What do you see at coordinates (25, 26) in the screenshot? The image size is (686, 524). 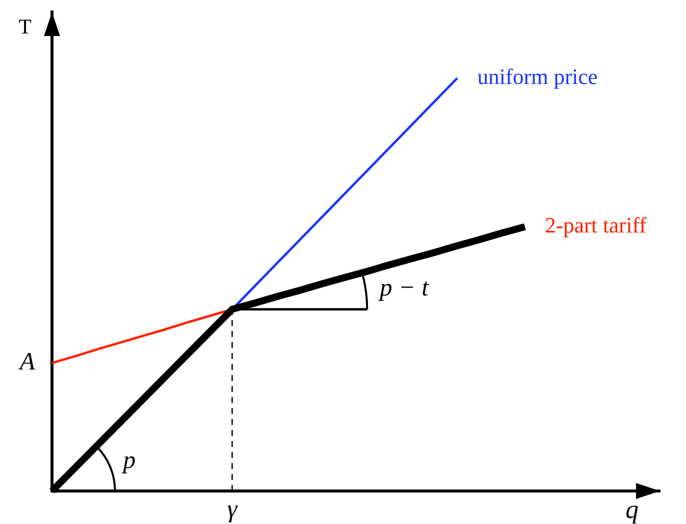 I see `y-axis-title: T` at bounding box center [25, 26].